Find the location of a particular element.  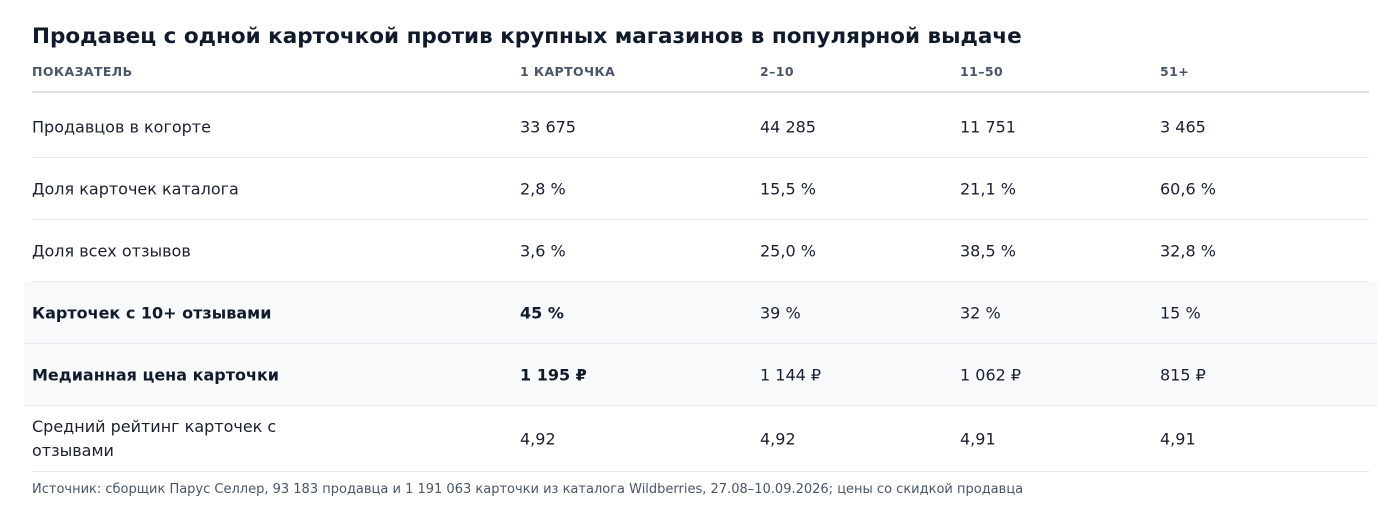

row-label: Средний рейтинг карточек с отзывами is located at coordinates (154, 438).